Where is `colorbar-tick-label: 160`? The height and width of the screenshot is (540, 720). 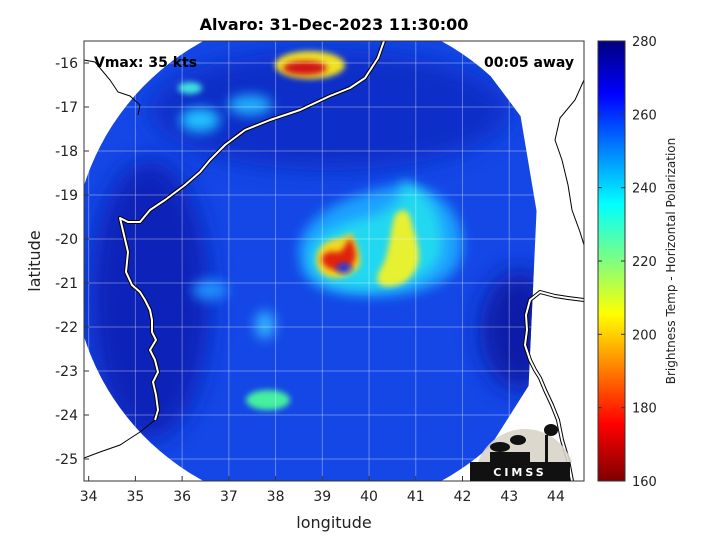 colorbar-tick-label: 160 is located at coordinates (644, 482).